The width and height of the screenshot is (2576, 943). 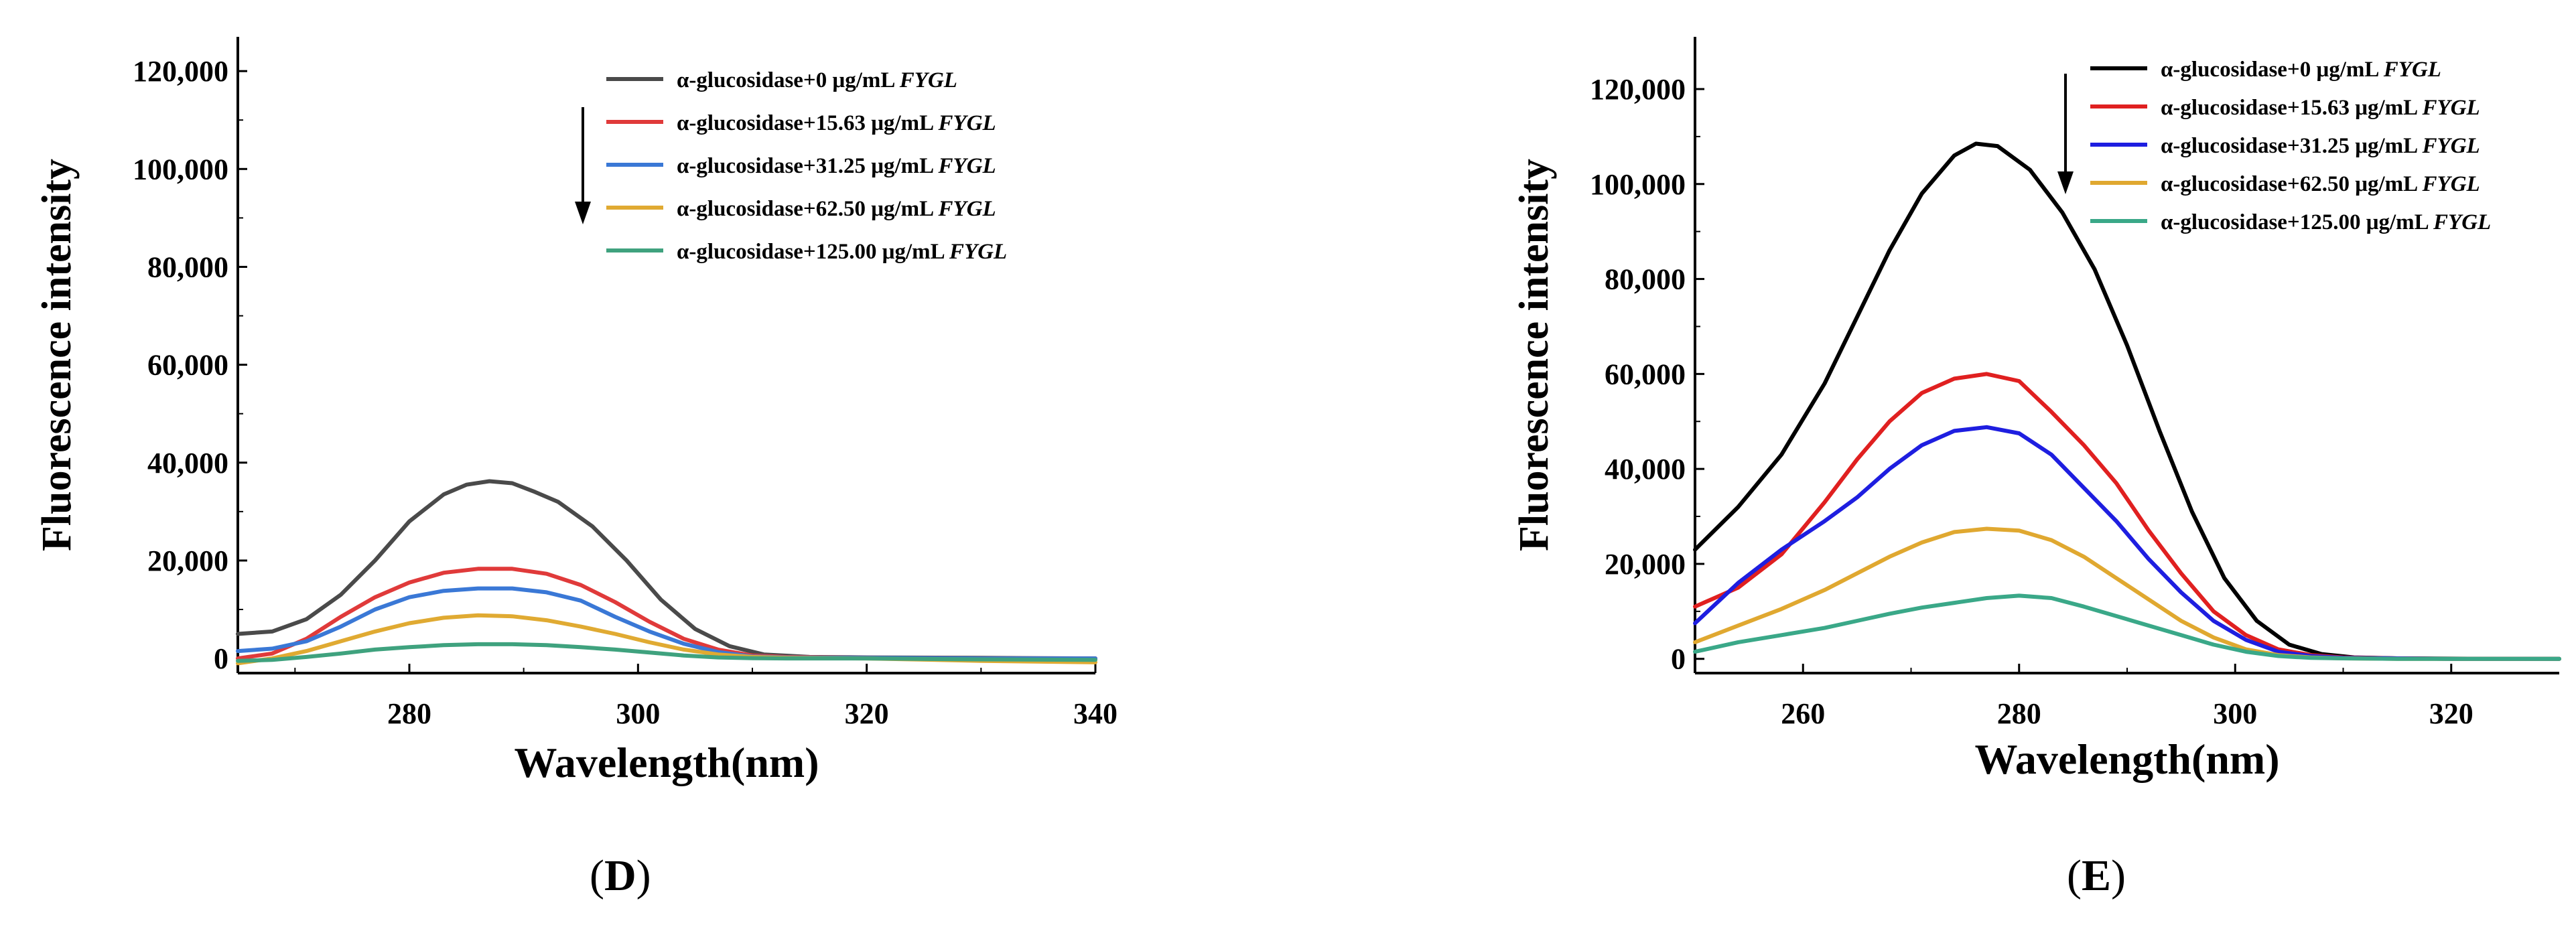 I want to click on panel-caption-d: (D), so click(x=621, y=876).